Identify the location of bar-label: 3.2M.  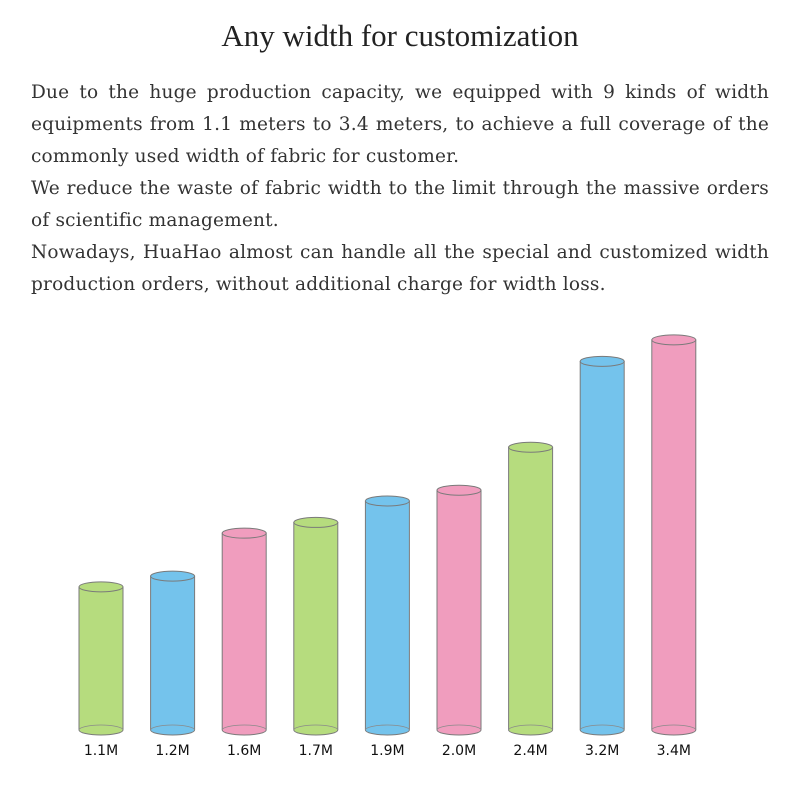
(602, 751).